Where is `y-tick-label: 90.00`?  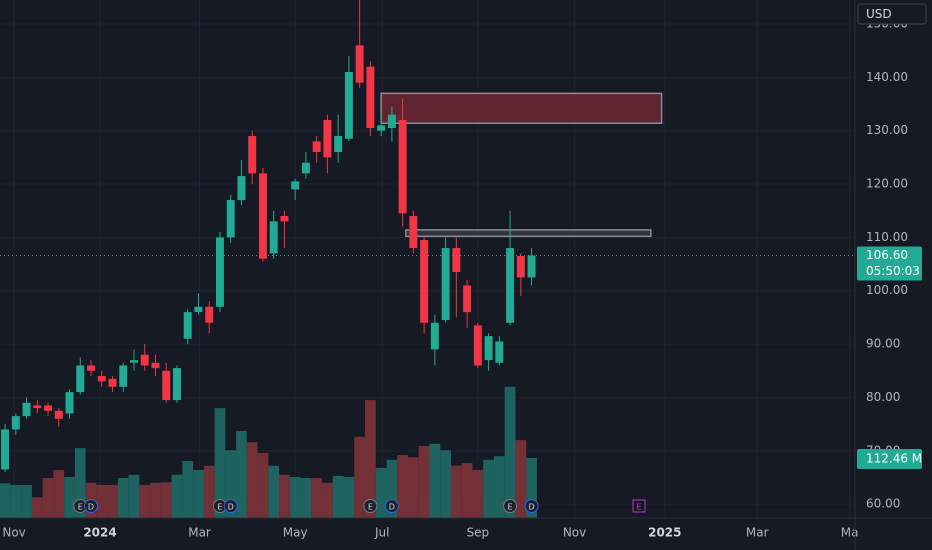 y-tick-label: 90.00 is located at coordinates (883, 344).